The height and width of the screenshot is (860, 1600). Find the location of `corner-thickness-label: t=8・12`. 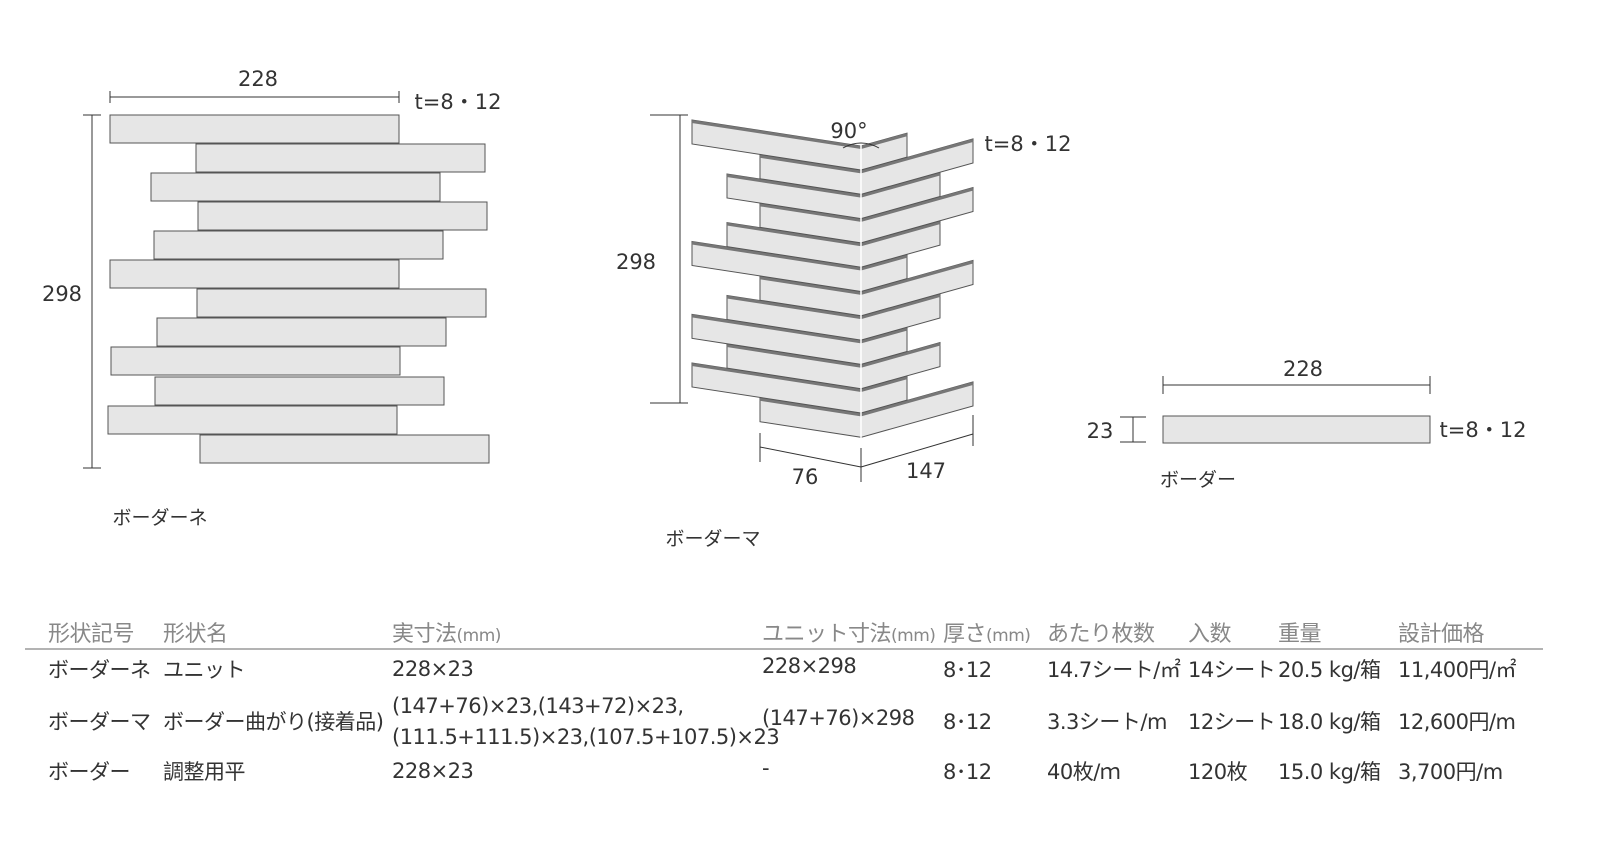

corner-thickness-label: t=8・12 is located at coordinates (1028, 144).